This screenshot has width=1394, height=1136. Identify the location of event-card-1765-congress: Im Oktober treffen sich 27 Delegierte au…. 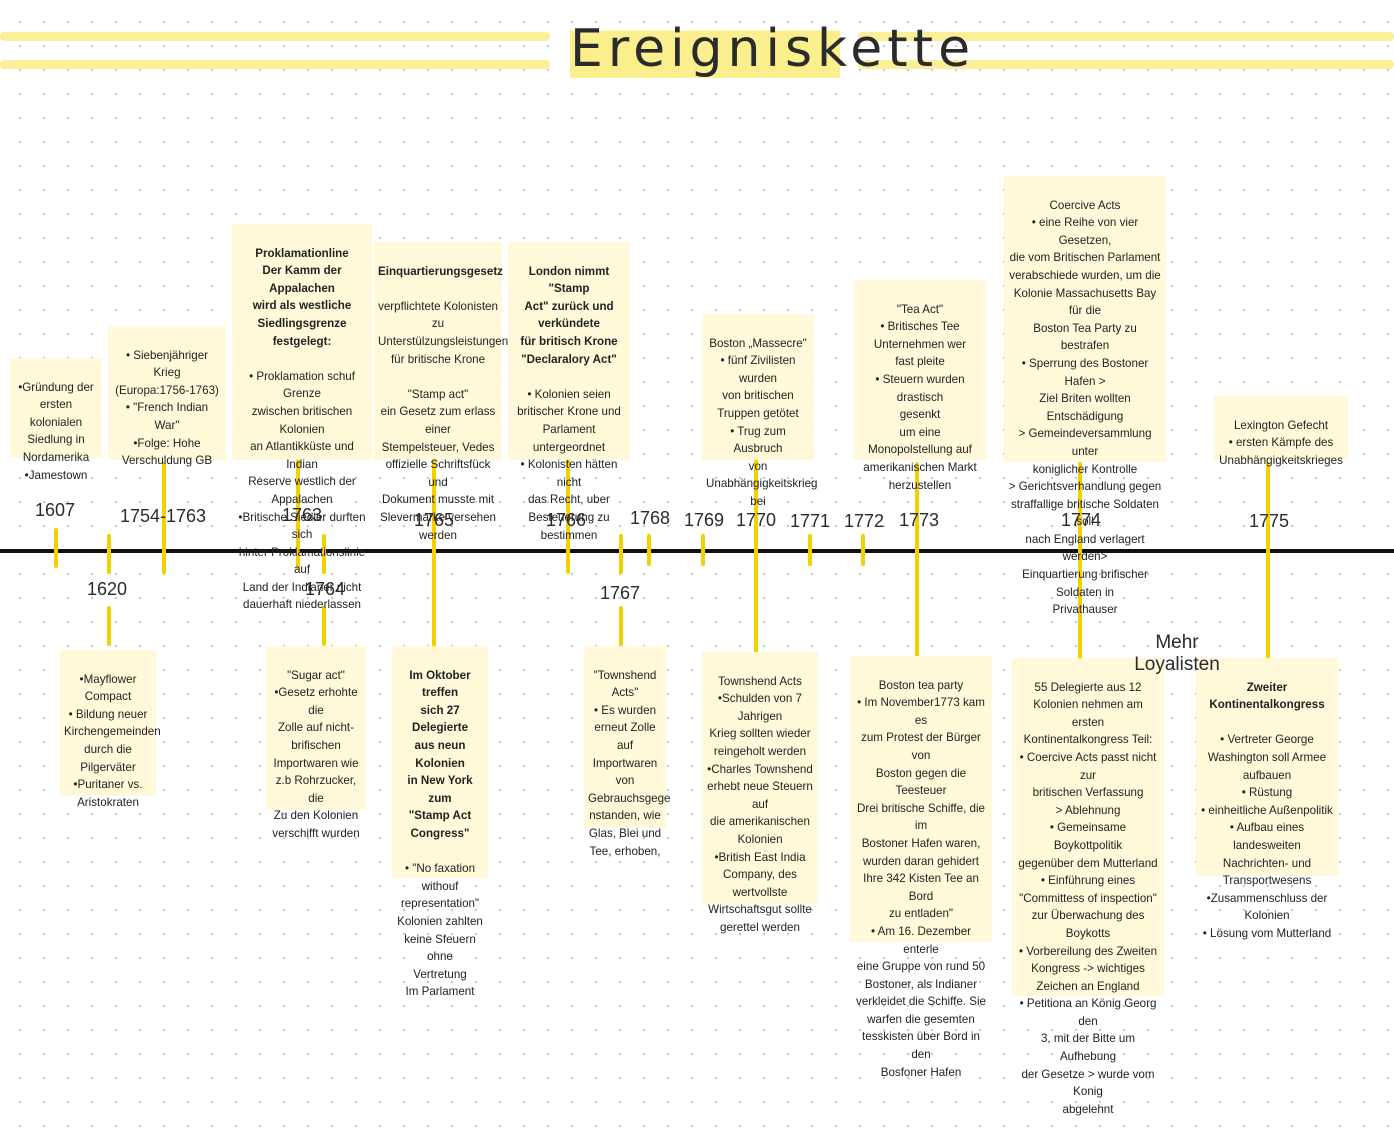
(440, 822).